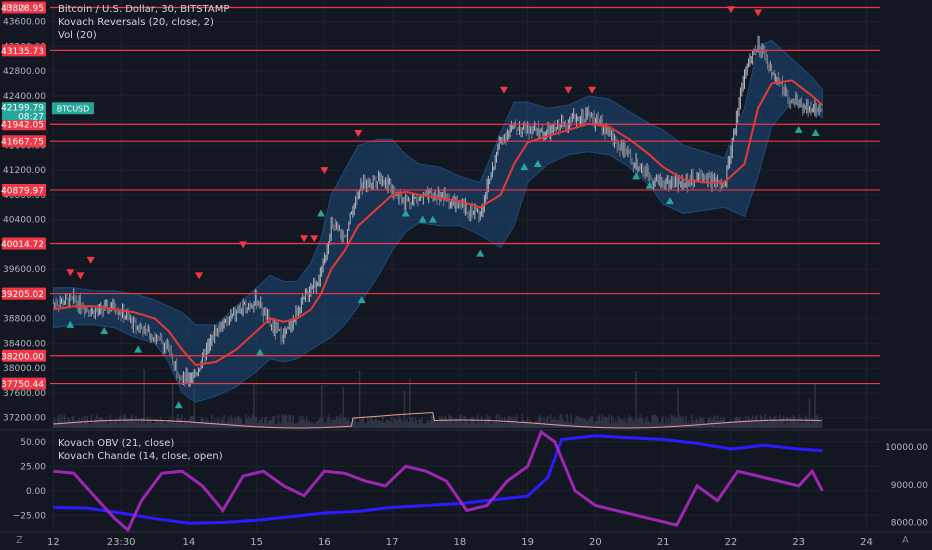 This screenshot has height=550, width=932. What do you see at coordinates (24, 221) in the screenshot?
I see `price-tick-label: 40400.00` at bounding box center [24, 221].